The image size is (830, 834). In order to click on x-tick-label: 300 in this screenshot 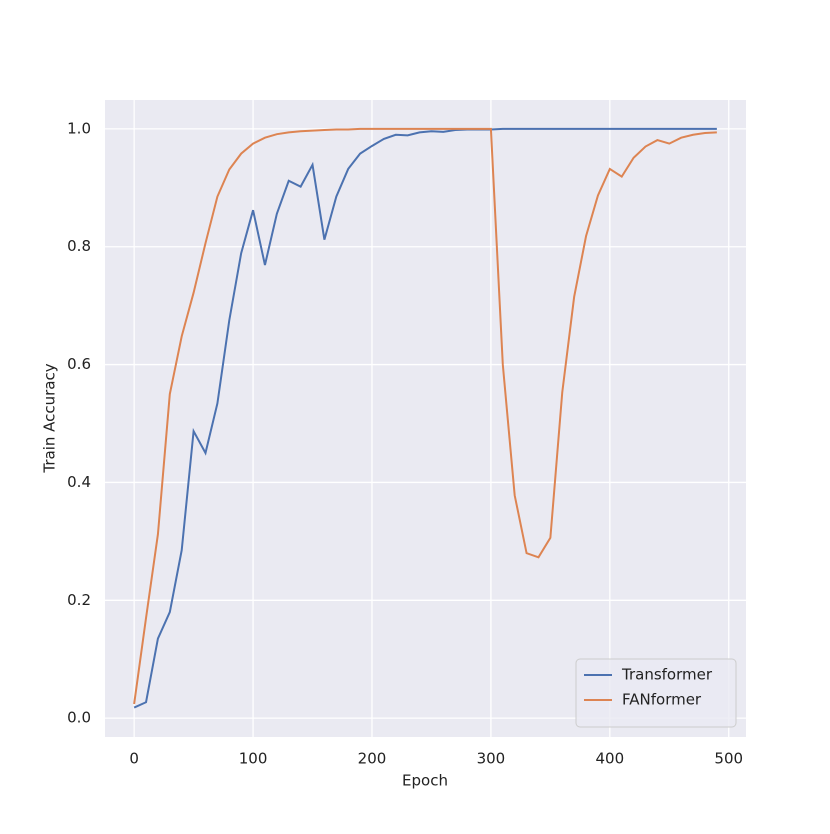, I will do `click(491, 759)`.